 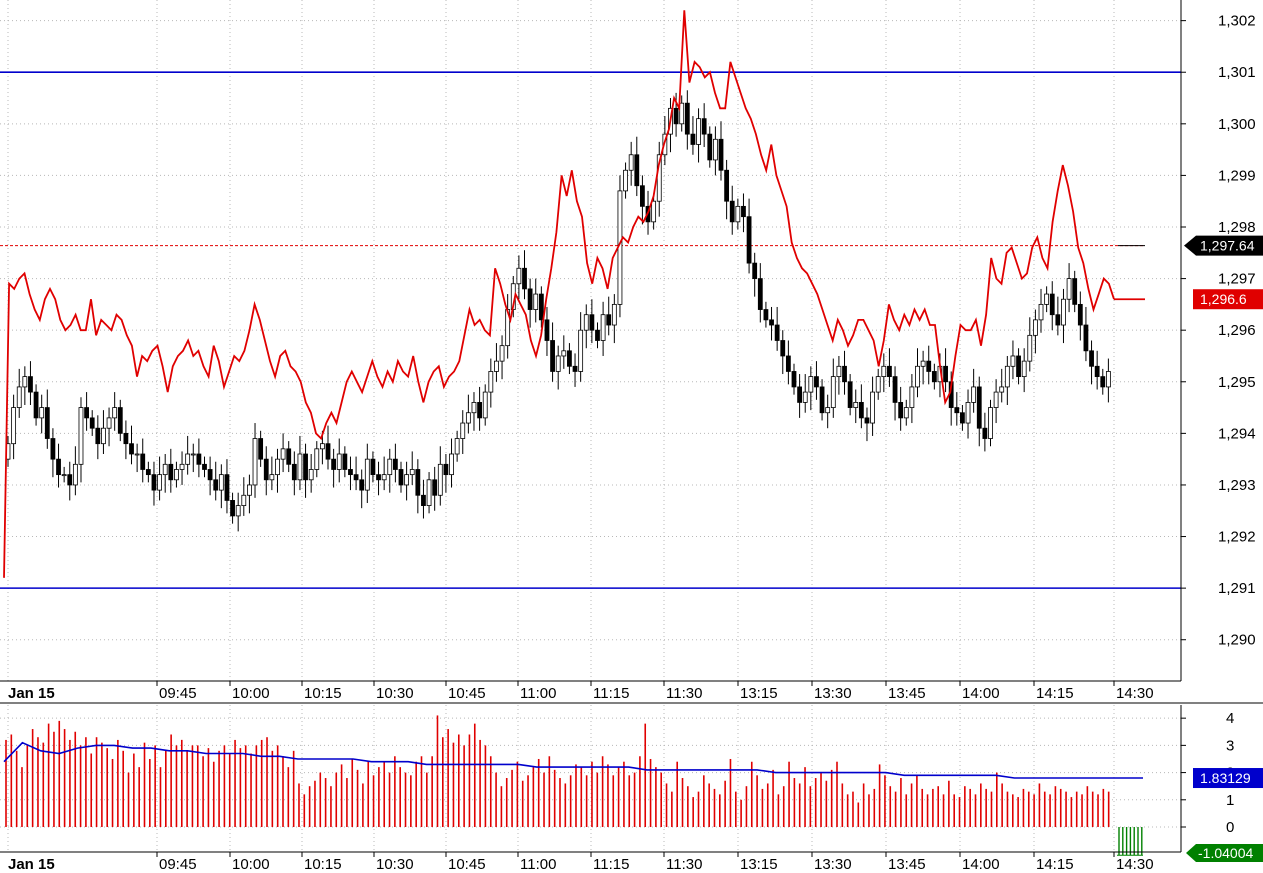 What do you see at coordinates (907, 864) in the screenshot?
I see `indicator-x-tick-label: 13:45` at bounding box center [907, 864].